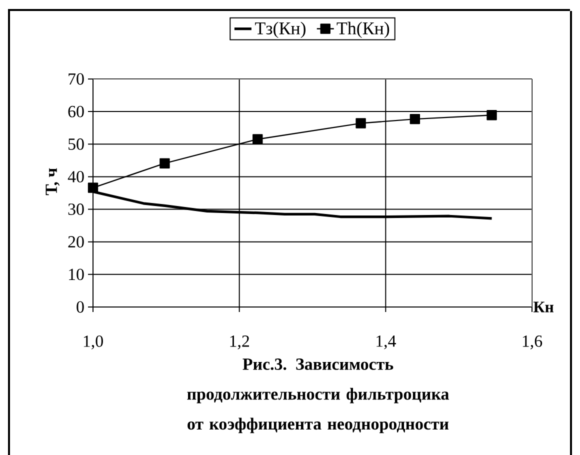 The image size is (580, 455). What do you see at coordinates (53, 182) in the screenshot?
I see `y-axis-title: Т, ч` at bounding box center [53, 182].